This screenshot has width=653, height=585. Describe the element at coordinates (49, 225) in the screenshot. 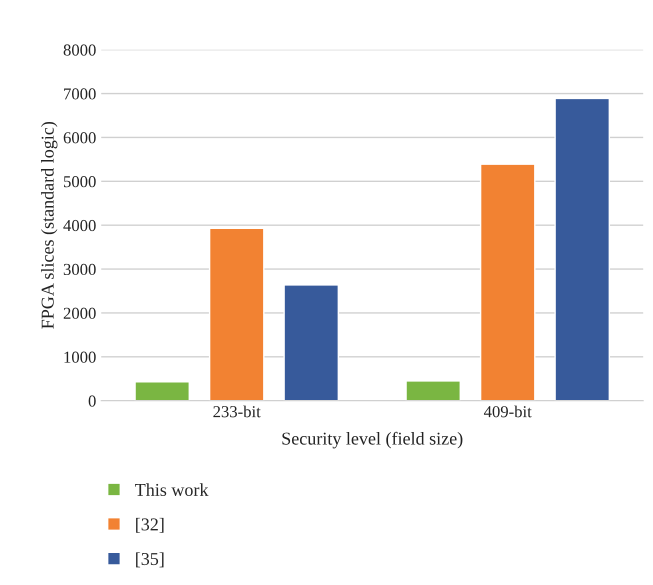

I see `y-axis-title: FPGA slices (standard logic)` at that location.